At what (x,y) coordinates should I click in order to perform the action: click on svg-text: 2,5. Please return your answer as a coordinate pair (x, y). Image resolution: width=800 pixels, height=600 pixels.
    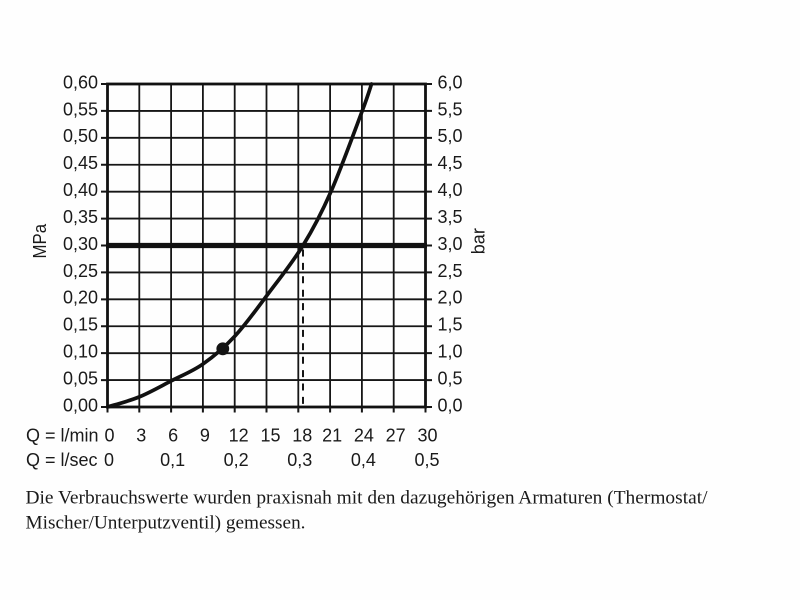
    Looking at the image, I should click on (450, 271).